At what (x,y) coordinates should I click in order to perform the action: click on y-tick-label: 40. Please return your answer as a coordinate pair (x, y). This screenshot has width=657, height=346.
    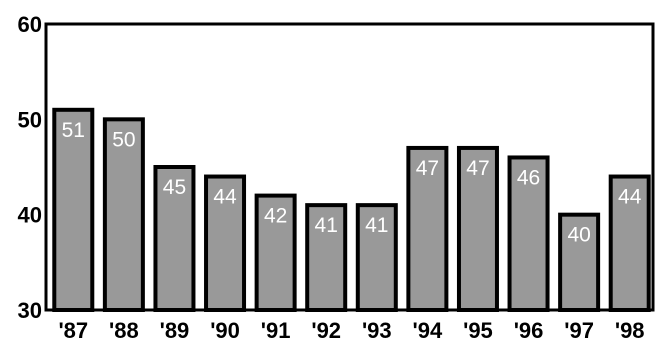
    Looking at the image, I should click on (30, 215).